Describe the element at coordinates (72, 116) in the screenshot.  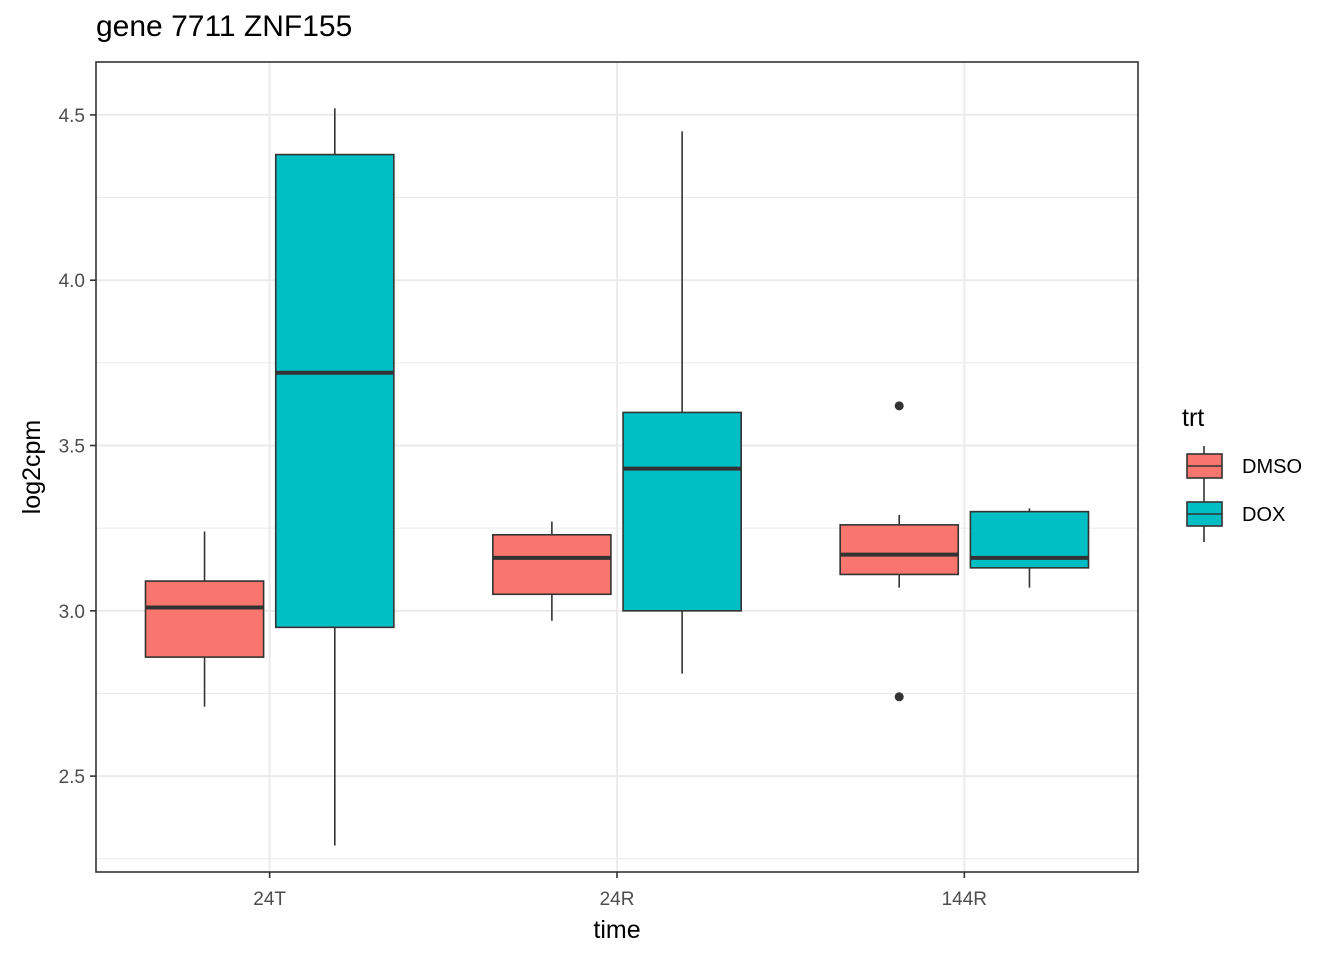
I see `y-tick-label: 4.5` at that location.